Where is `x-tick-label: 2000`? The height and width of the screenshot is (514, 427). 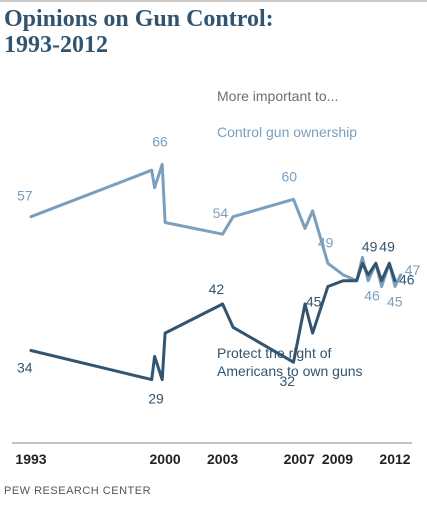
x-tick-label: 2000 is located at coordinates (165, 459).